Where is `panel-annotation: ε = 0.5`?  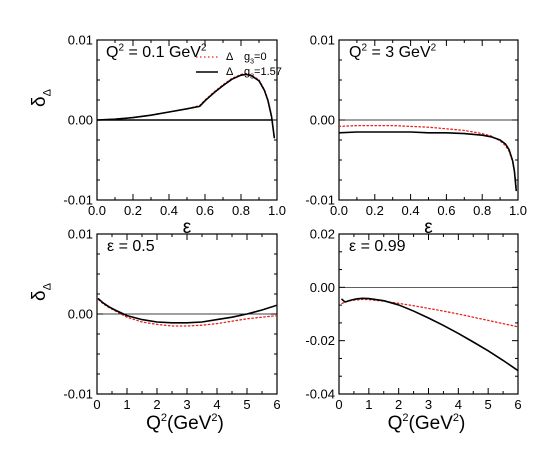
panel-annotation: ε = 0.5 is located at coordinates (131, 246).